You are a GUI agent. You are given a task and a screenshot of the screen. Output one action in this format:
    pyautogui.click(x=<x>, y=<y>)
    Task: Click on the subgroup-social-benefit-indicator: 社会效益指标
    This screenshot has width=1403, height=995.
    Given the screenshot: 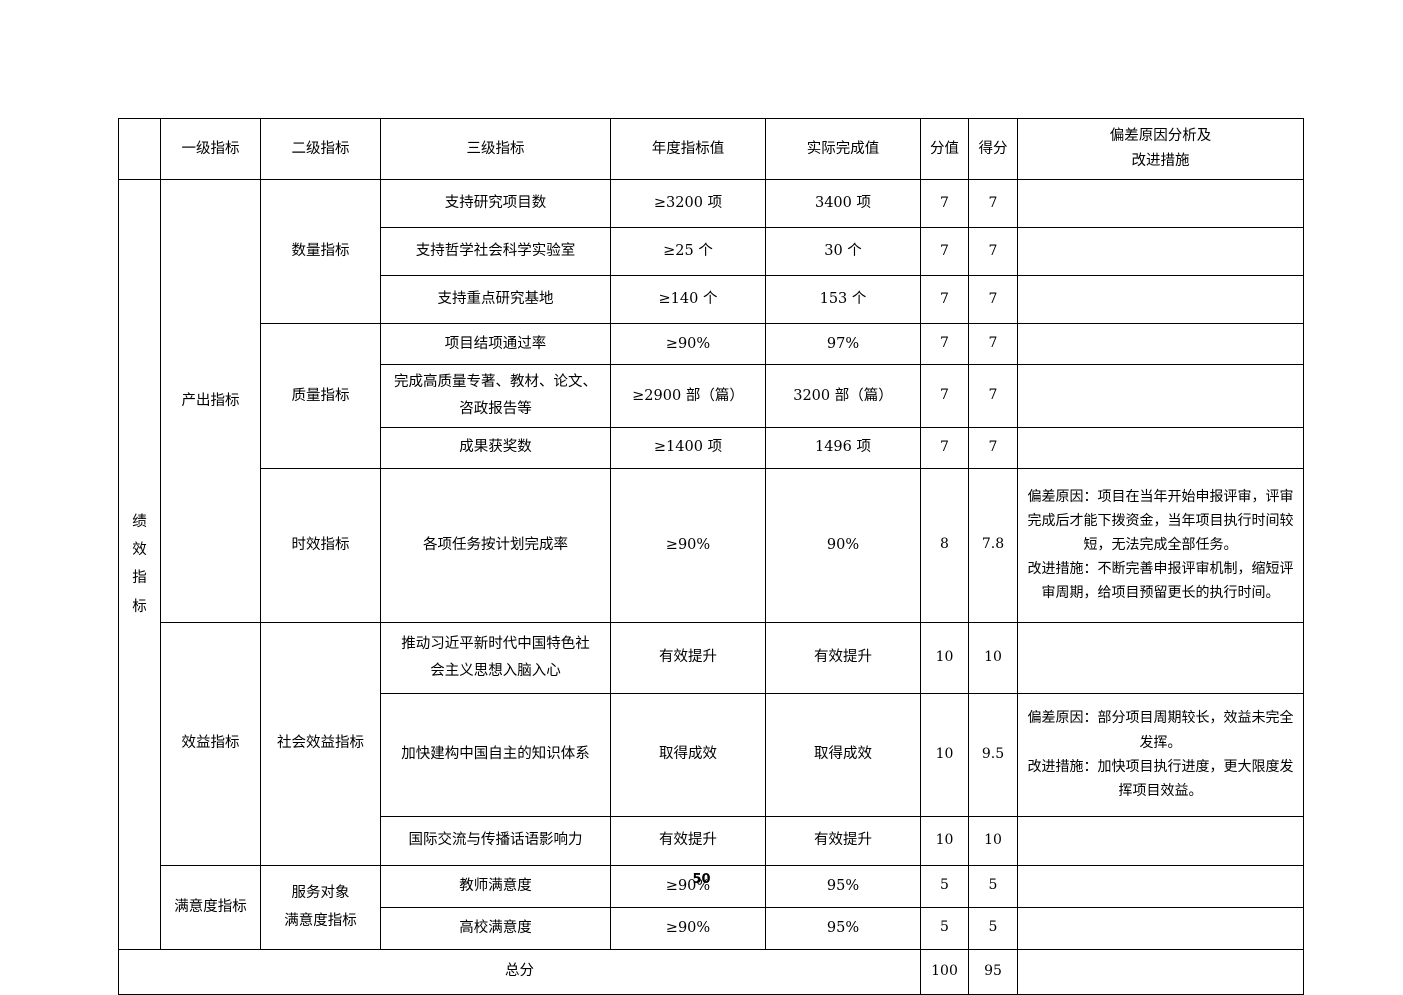 What is the action you would take?
    pyautogui.click(x=320, y=743)
    